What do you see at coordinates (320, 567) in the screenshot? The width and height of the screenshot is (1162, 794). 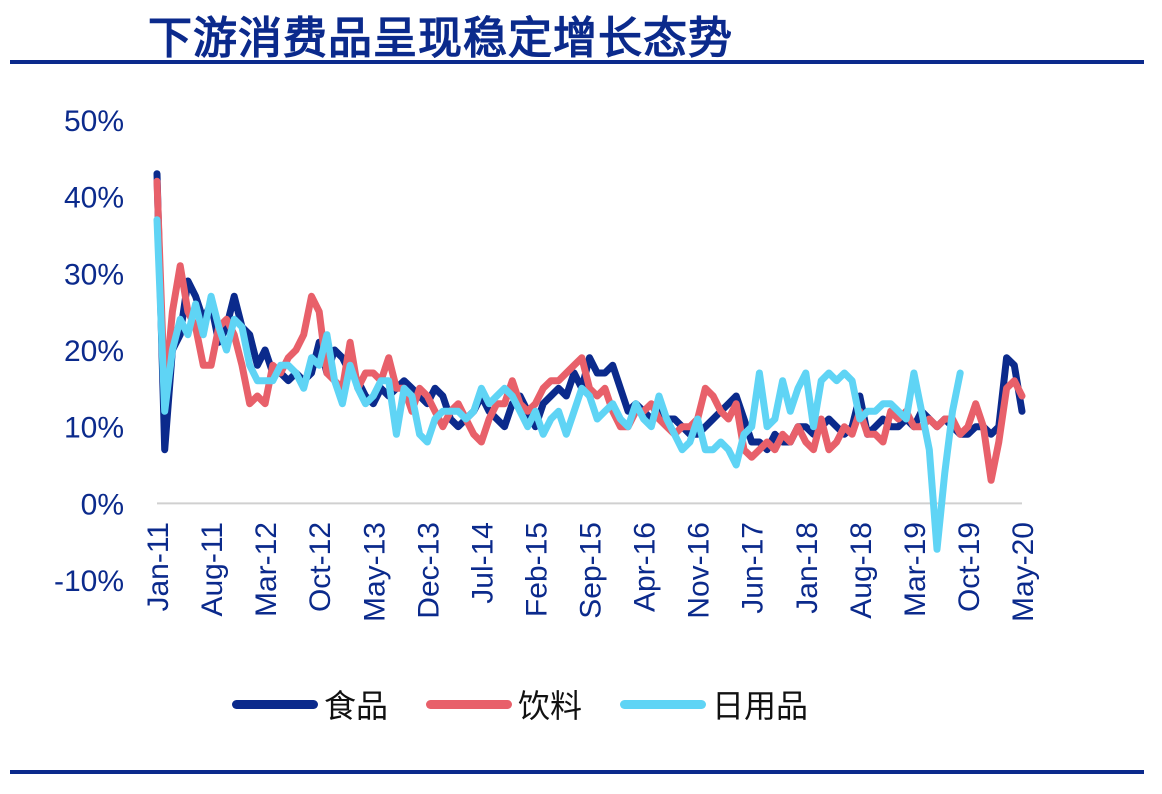 I see `x-tick-label: Oct-12` at bounding box center [320, 567].